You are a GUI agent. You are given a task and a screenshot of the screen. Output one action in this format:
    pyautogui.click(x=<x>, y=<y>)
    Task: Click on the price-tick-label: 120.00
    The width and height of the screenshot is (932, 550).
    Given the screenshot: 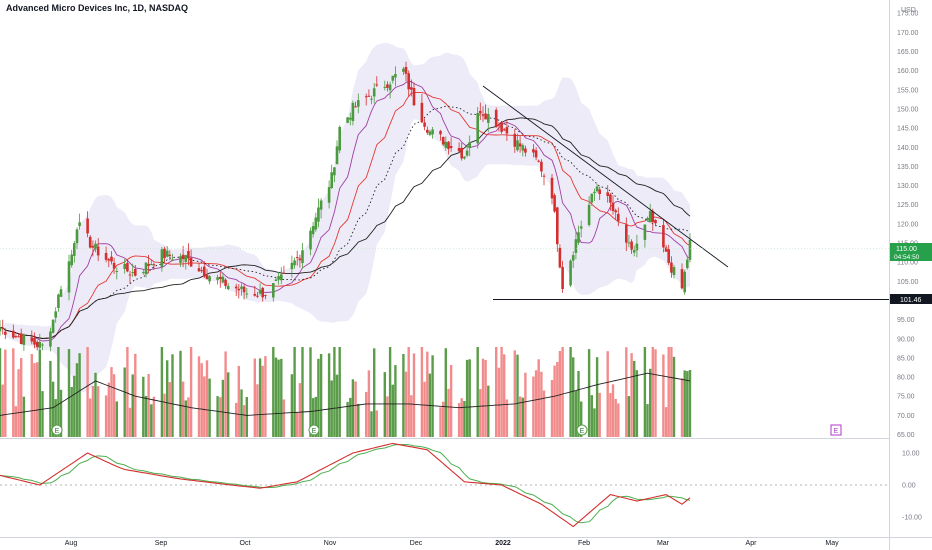 What is the action you would take?
    pyautogui.click(x=908, y=224)
    